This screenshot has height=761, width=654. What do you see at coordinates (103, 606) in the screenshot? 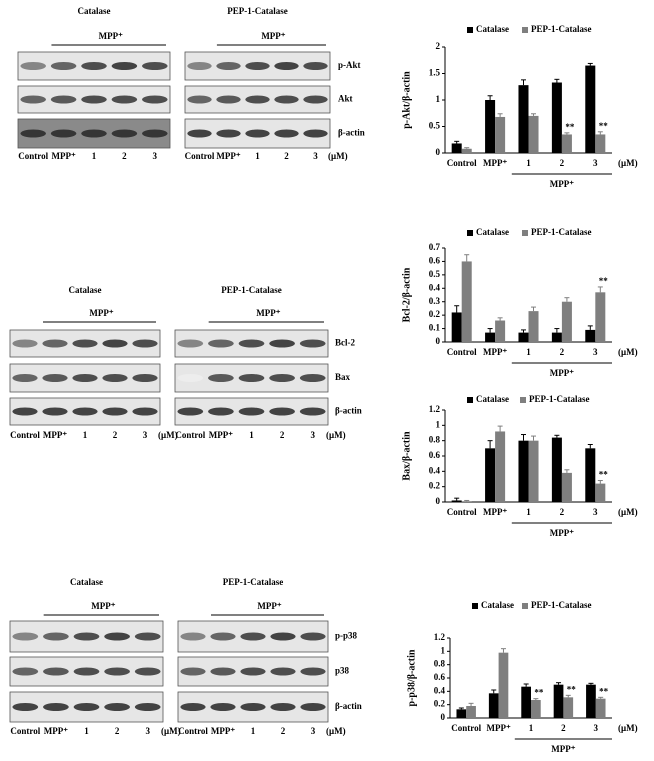
I see `treatment-label: MPP⁺` at bounding box center [103, 606].